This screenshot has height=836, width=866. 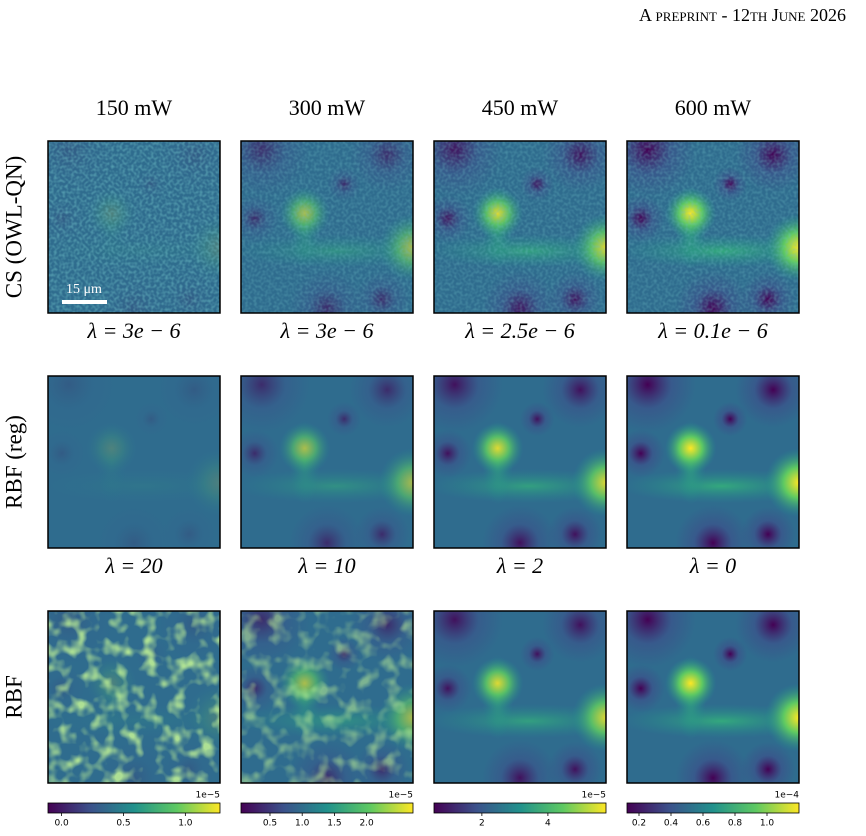 What do you see at coordinates (334, 824) in the screenshot?
I see `colorbar-tick-label: 1.5` at bounding box center [334, 824].